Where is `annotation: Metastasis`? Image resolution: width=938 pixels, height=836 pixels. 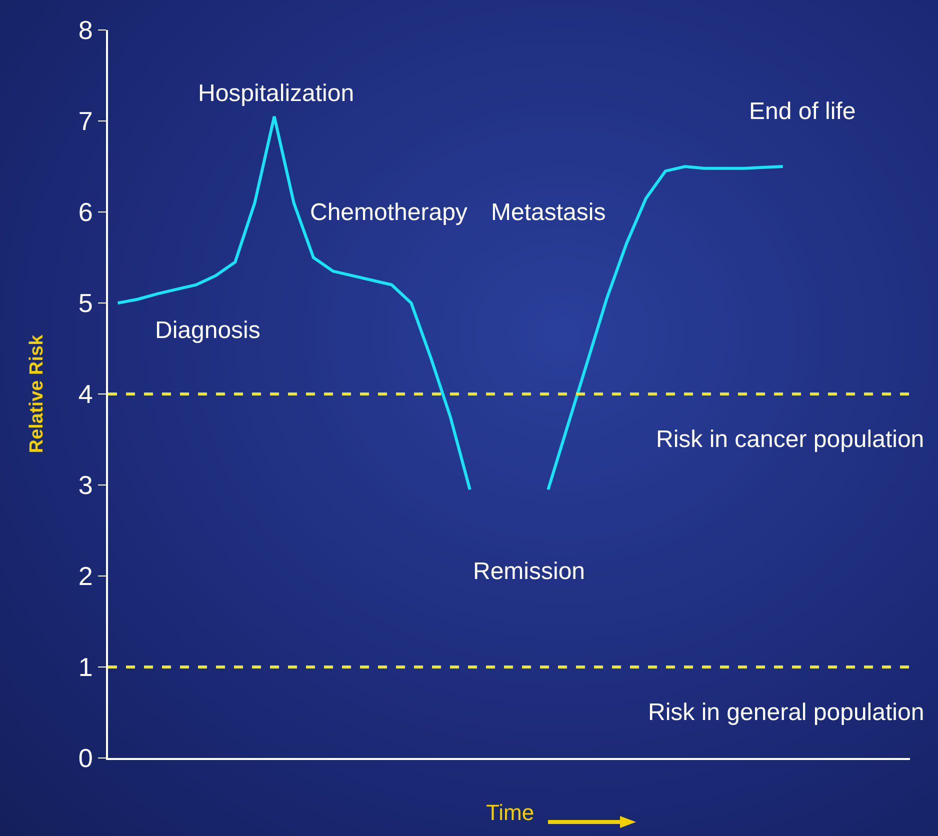 annotation: Metastasis is located at coordinates (548, 212).